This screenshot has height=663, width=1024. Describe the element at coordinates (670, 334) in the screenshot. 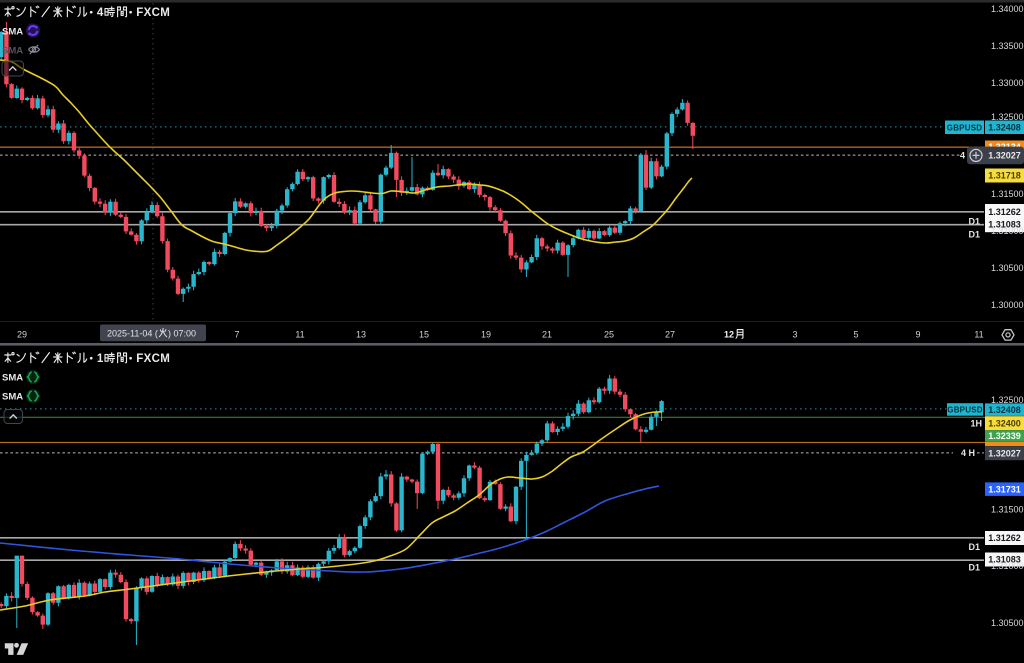

I see `svg-text: 27` at that location.